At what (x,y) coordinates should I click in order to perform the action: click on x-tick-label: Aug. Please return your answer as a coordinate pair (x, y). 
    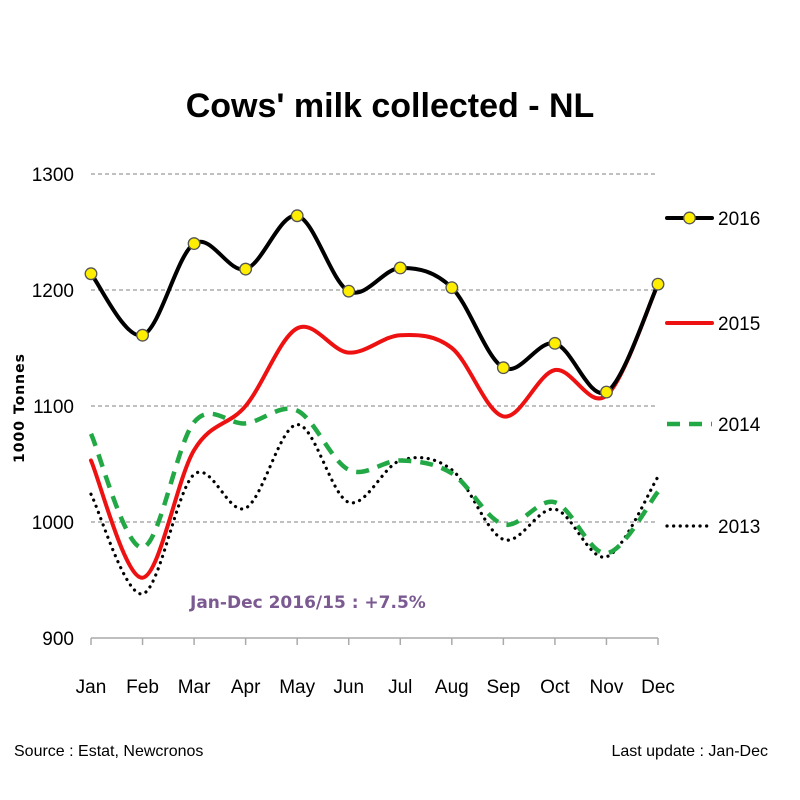
    Looking at the image, I should click on (452, 687).